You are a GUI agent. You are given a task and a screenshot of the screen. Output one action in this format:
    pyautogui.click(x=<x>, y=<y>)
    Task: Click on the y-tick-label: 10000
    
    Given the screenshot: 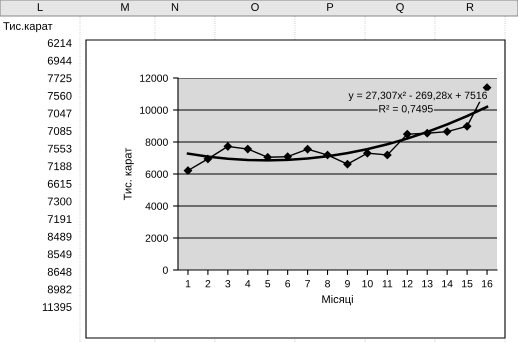 What is the action you would take?
    pyautogui.click(x=154, y=110)
    